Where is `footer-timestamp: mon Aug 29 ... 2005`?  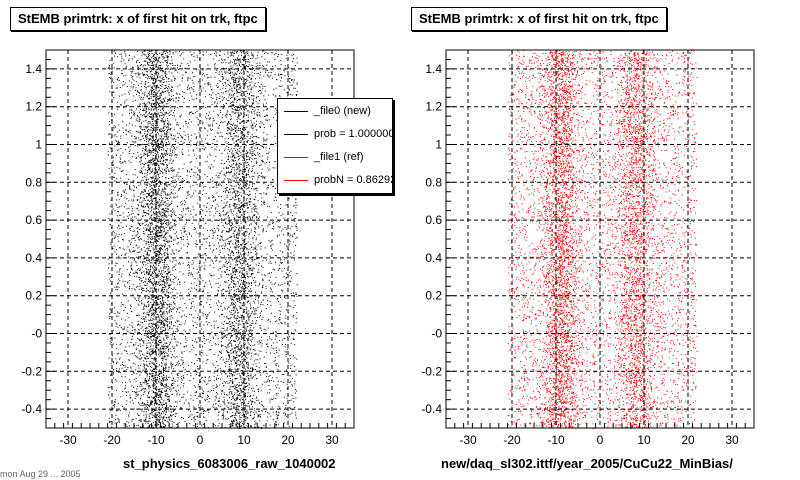
footer-timestamp: mon Aug 29 ... 2005 is located at coordinates (40, 474).